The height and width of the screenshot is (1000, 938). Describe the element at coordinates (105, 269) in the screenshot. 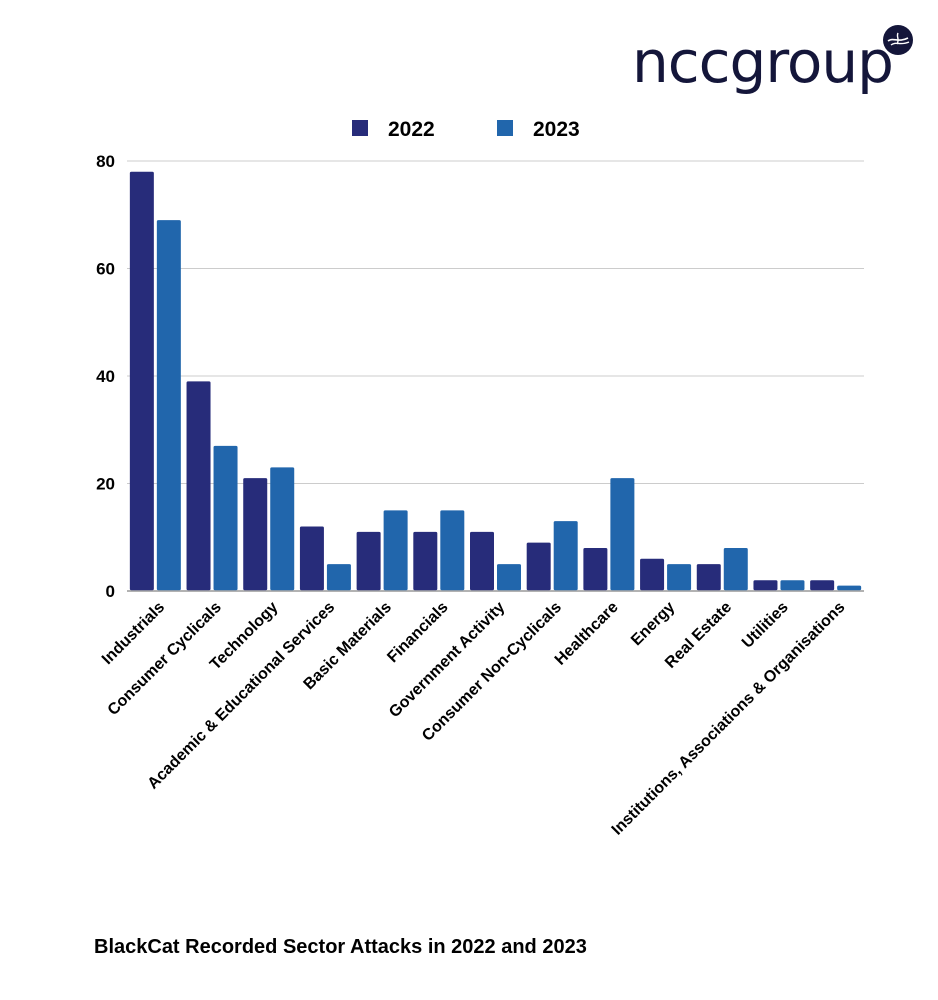

I see `y-tick-label: 60` at that location.